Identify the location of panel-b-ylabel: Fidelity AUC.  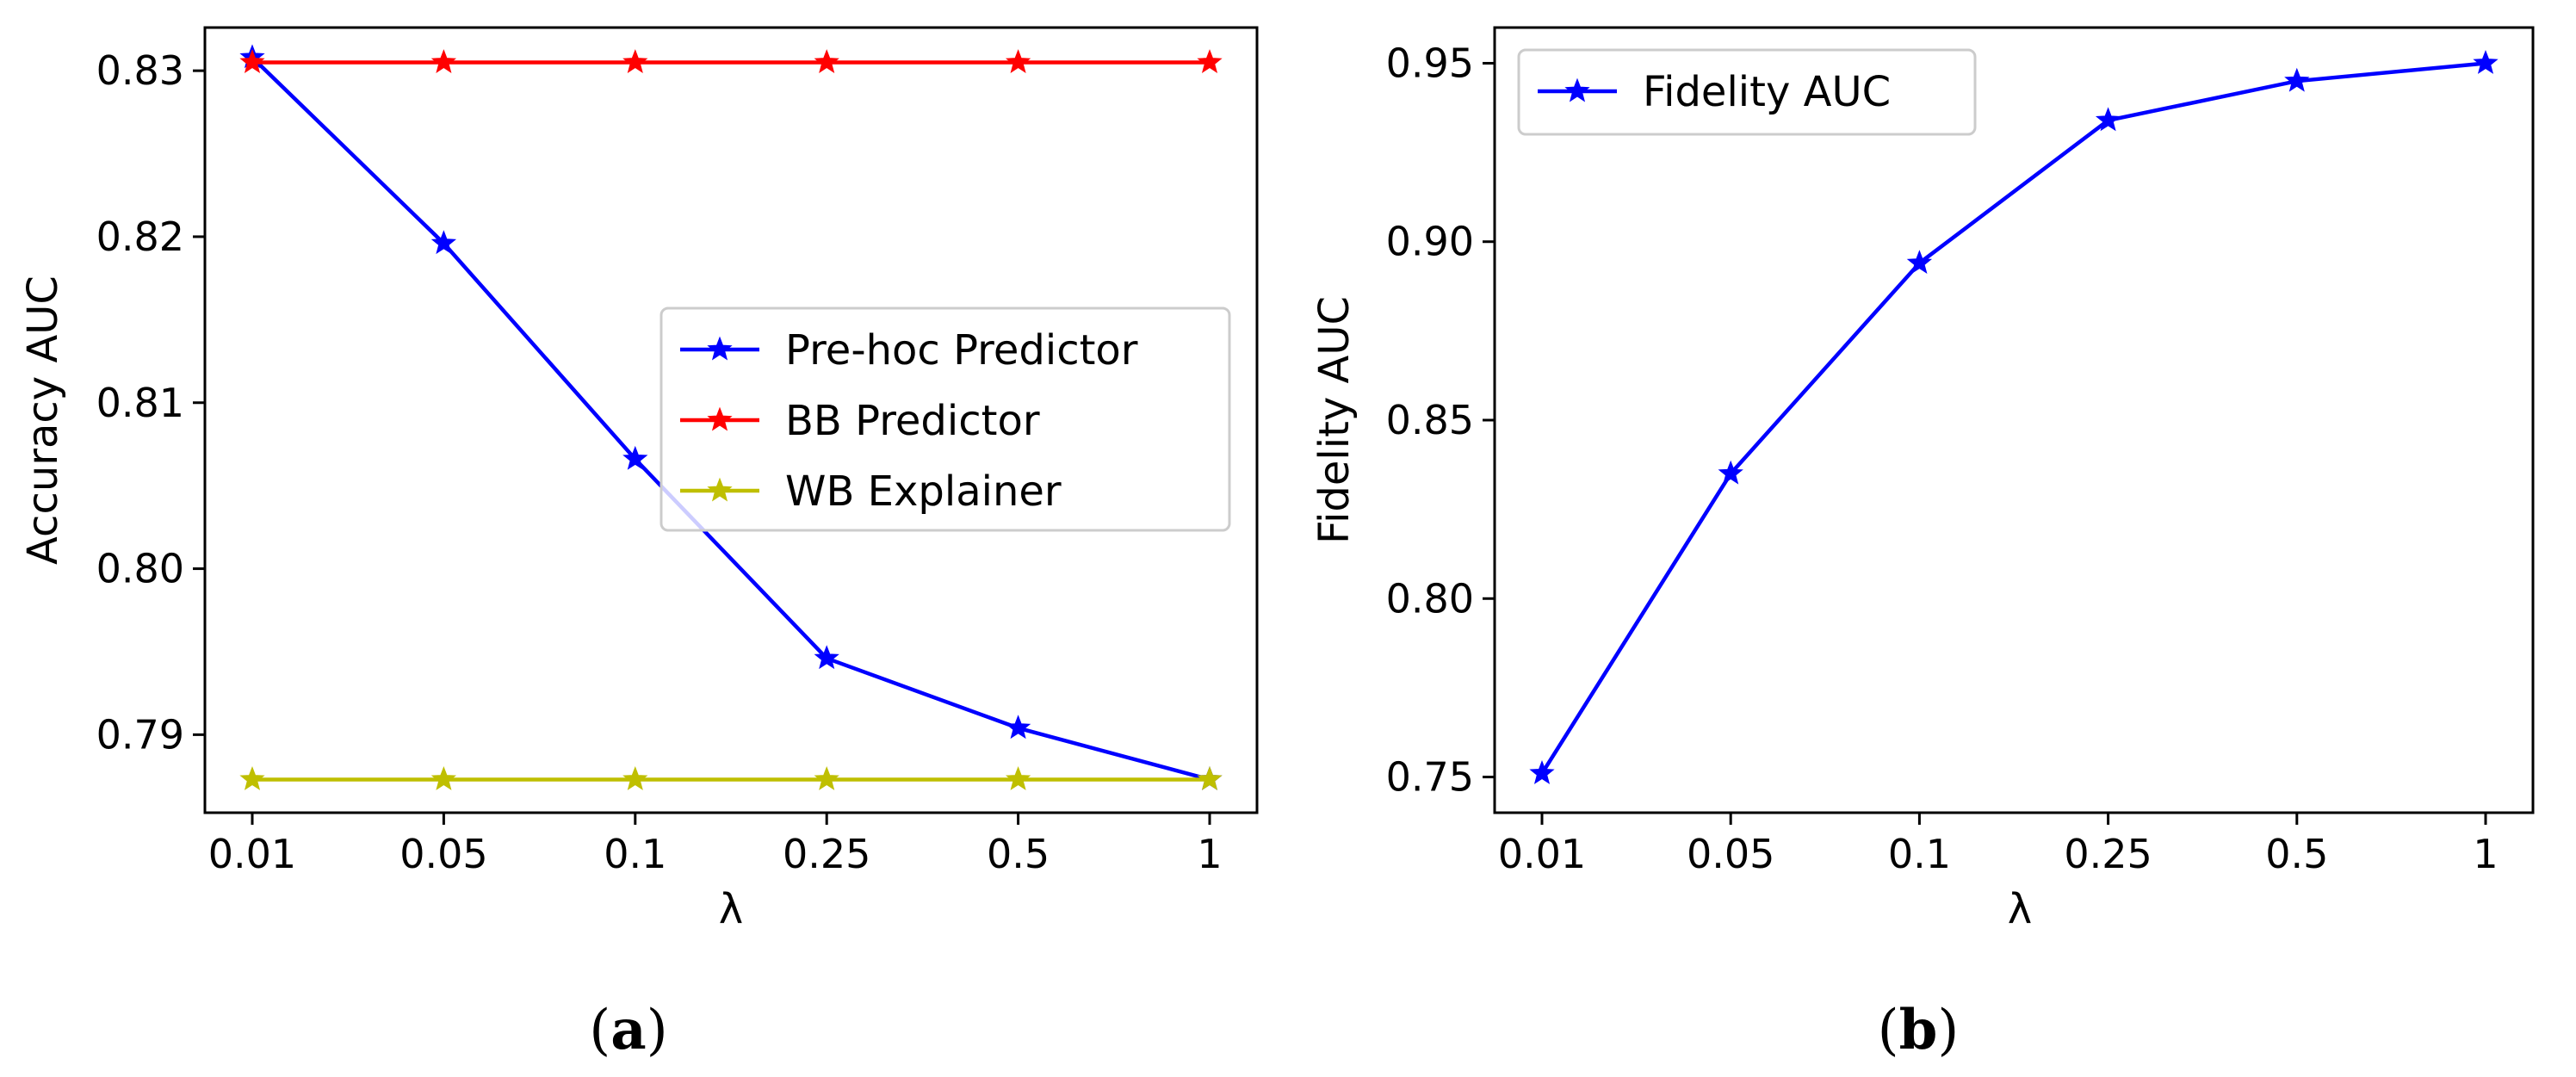
(1334, 420).